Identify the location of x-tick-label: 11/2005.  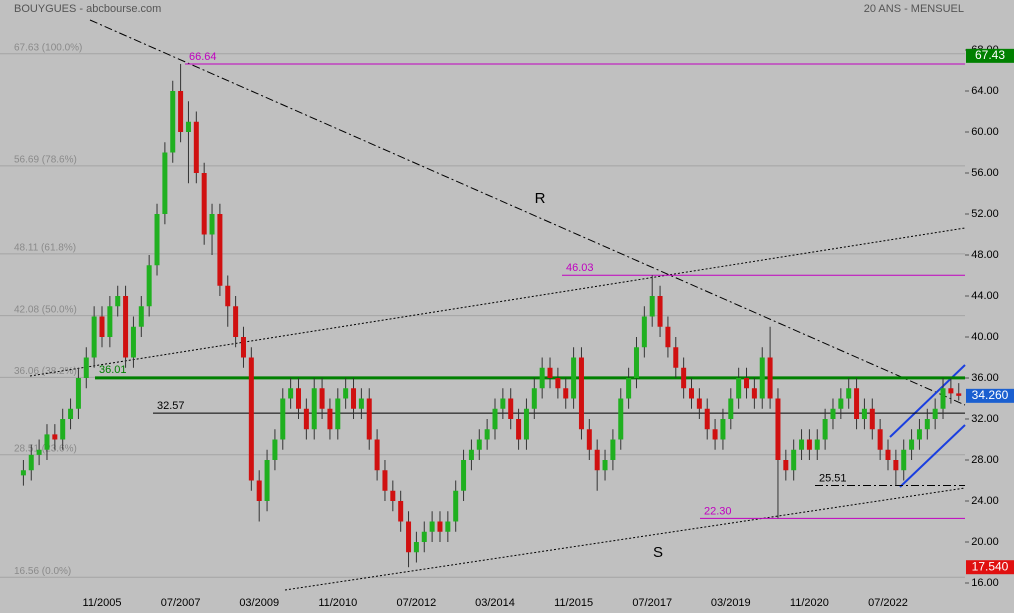
(102, 603).